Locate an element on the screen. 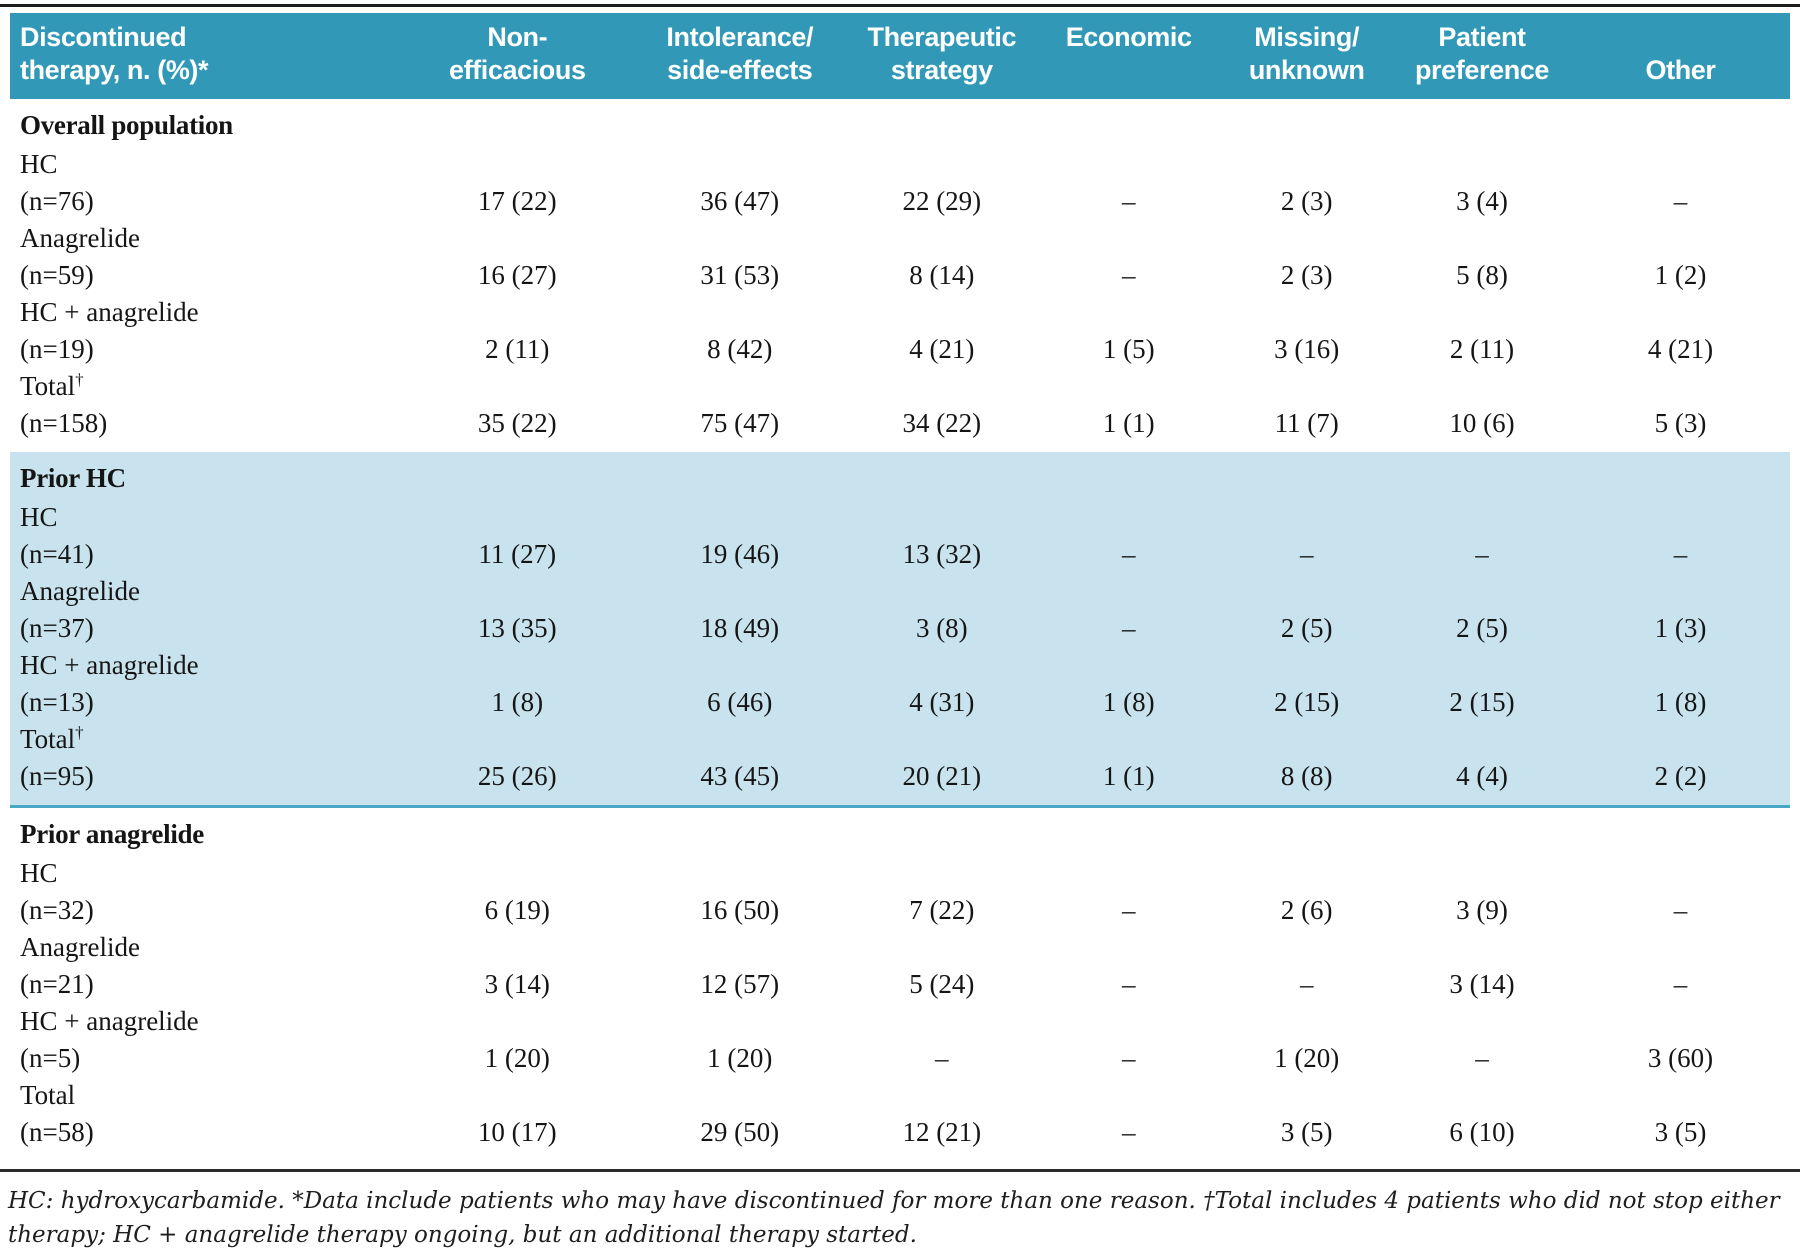 The width and height of the screenshot is (1800, 1252). table-row-therapy: Total is located at coordinates (900, 1095).